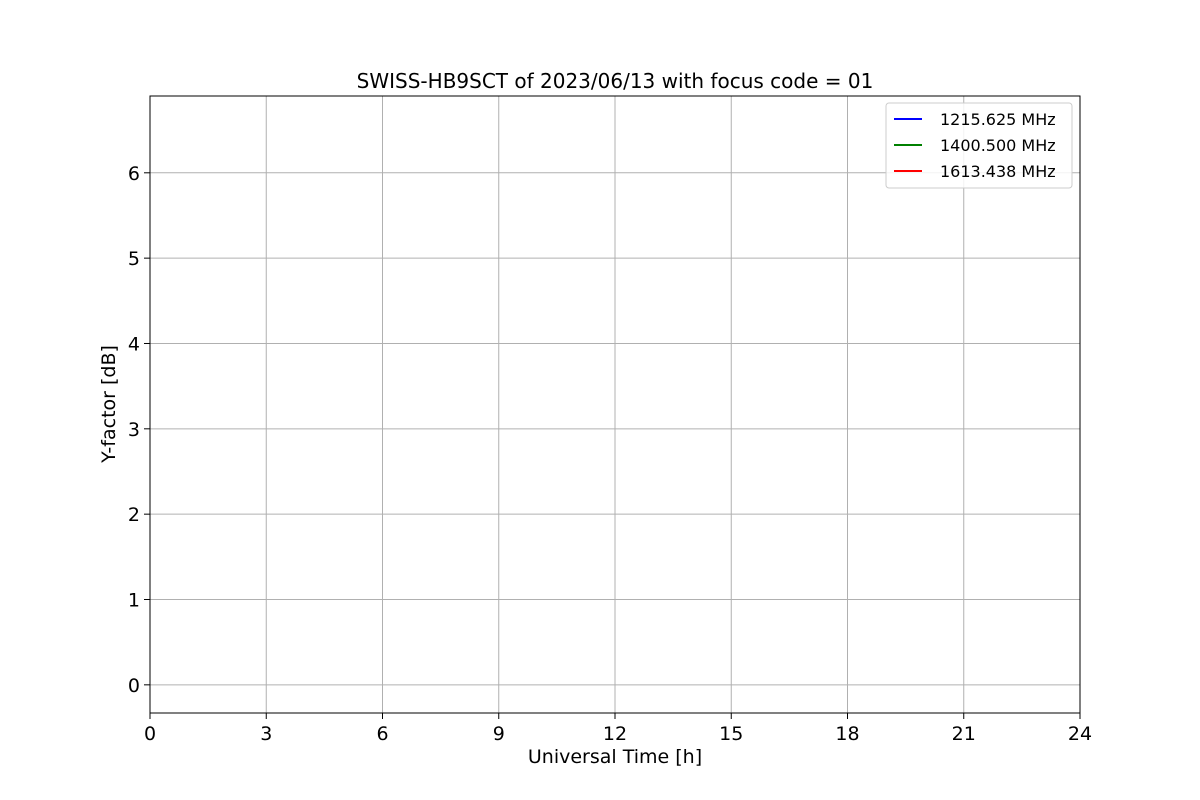 This screenshot has height=800, width=1200. Describe the element at coordinates (150, 734) in the screenshot. I see `x-tick-label: 0` at that location.